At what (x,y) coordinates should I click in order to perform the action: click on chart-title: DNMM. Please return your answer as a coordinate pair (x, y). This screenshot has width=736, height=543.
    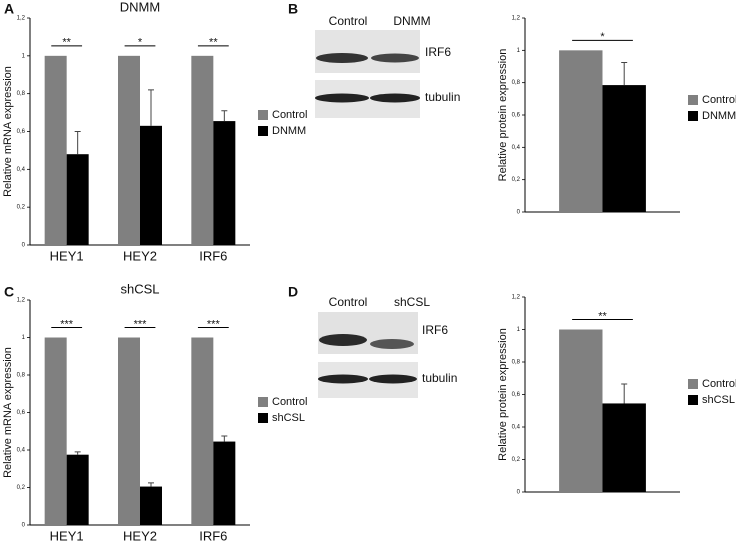
    Looking at the image, I should click on (140, 7).